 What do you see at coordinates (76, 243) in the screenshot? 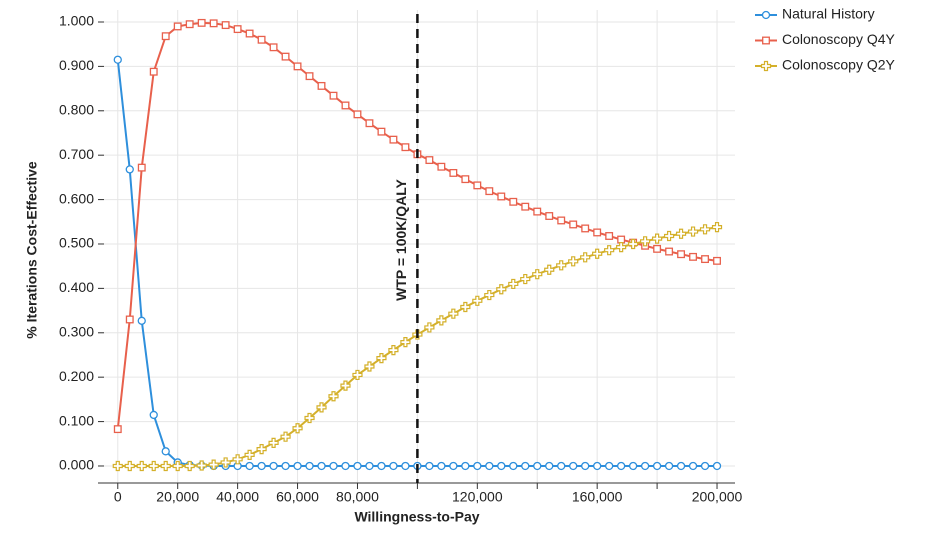
I see `y-tick-label: 0.500` at bounding box center [76, 243].